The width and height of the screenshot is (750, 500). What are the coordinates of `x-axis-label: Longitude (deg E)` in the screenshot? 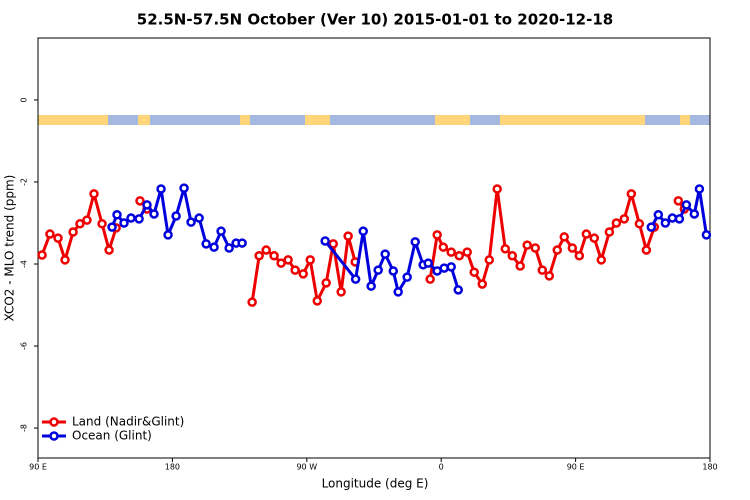 It's located at (375, 484).